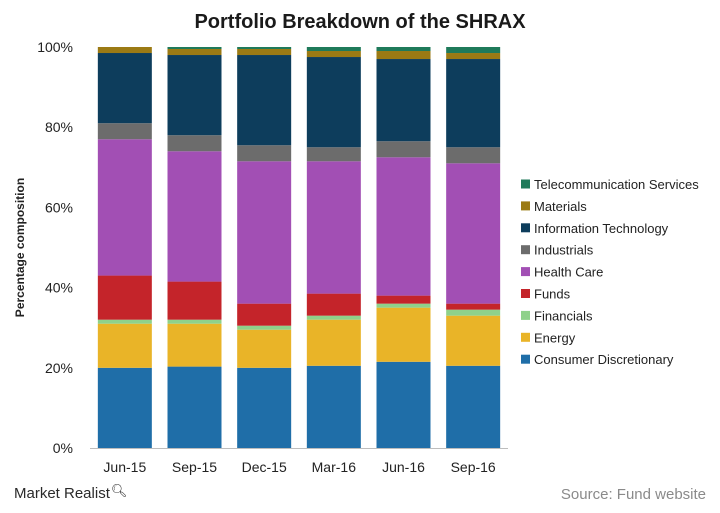 The height and width of the screenshot is (513, 720). Describe the element at coordinates (59, 368) in the screenshot. I see `y-tick-label: 20%` at that location.